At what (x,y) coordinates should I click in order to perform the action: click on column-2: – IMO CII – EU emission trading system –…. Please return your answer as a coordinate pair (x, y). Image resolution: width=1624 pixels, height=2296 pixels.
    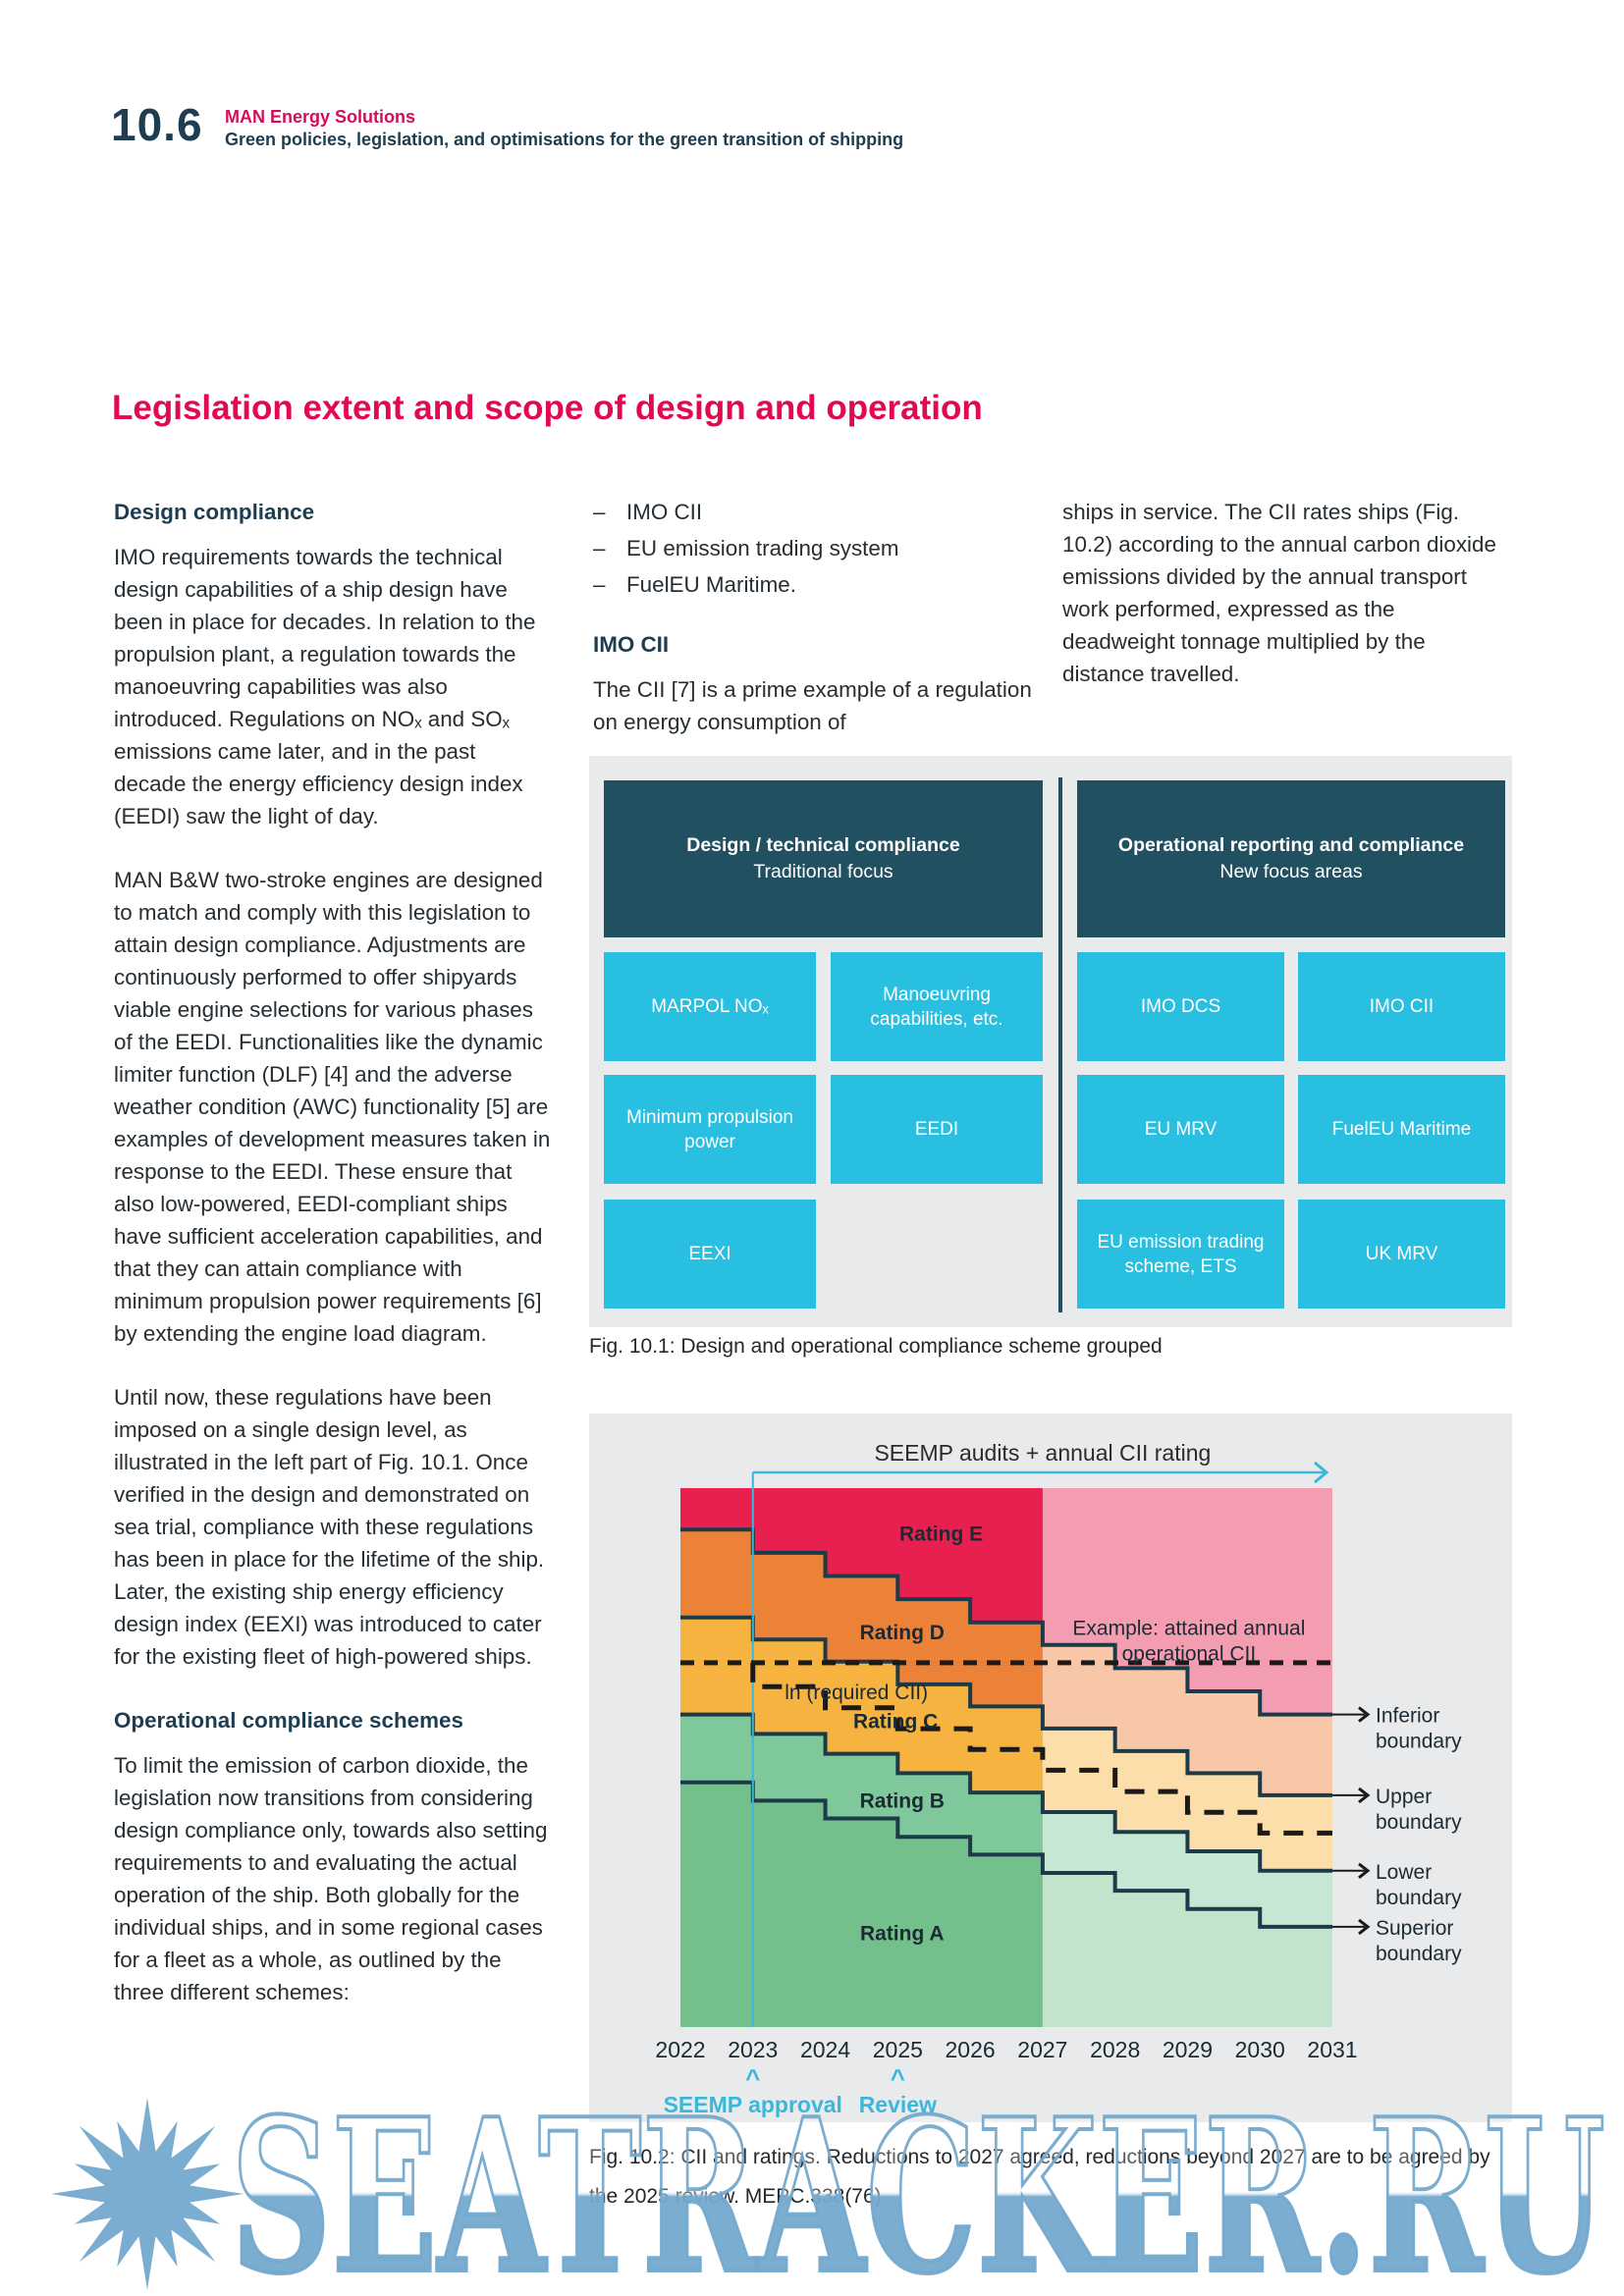
    Looking at the image, I should click on (813, 632).